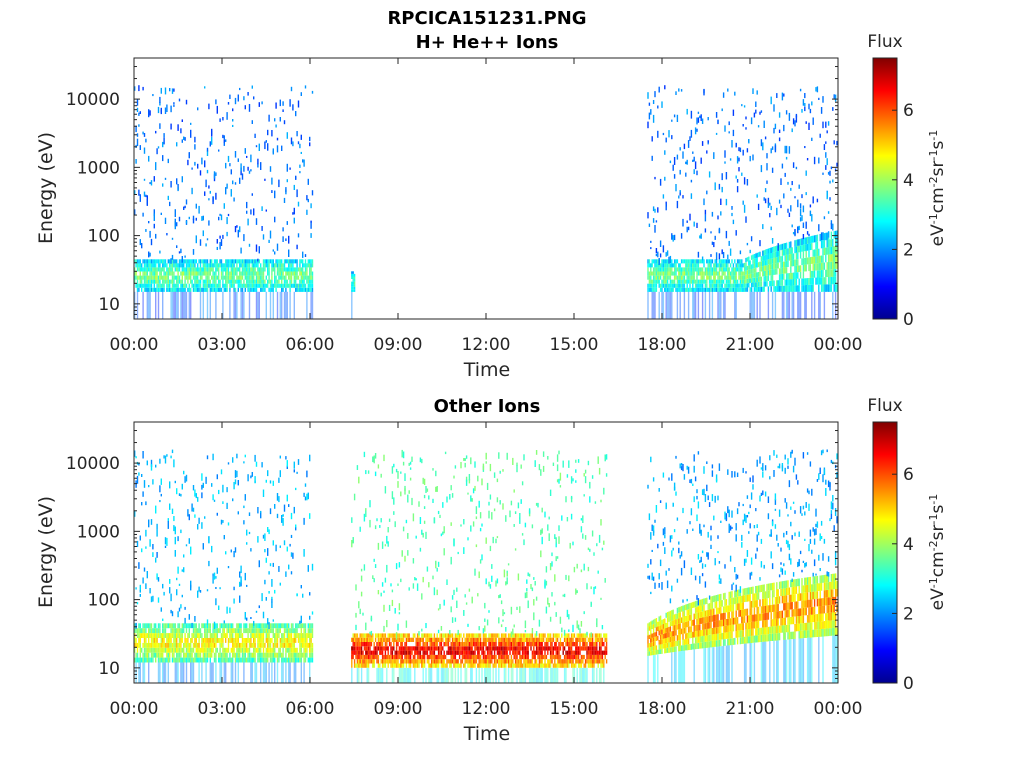 This screenshot has width=1024, height=768. Describe the element at coordinates (487, 42) in the screenshot. I see `panel-title: H+ He++ Ions` at that location.